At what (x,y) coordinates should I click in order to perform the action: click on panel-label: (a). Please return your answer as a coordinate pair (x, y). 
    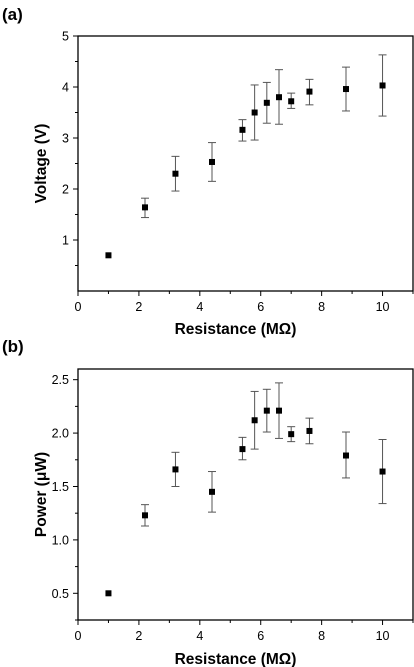
    Looking at the image, I should click on (12, 14).